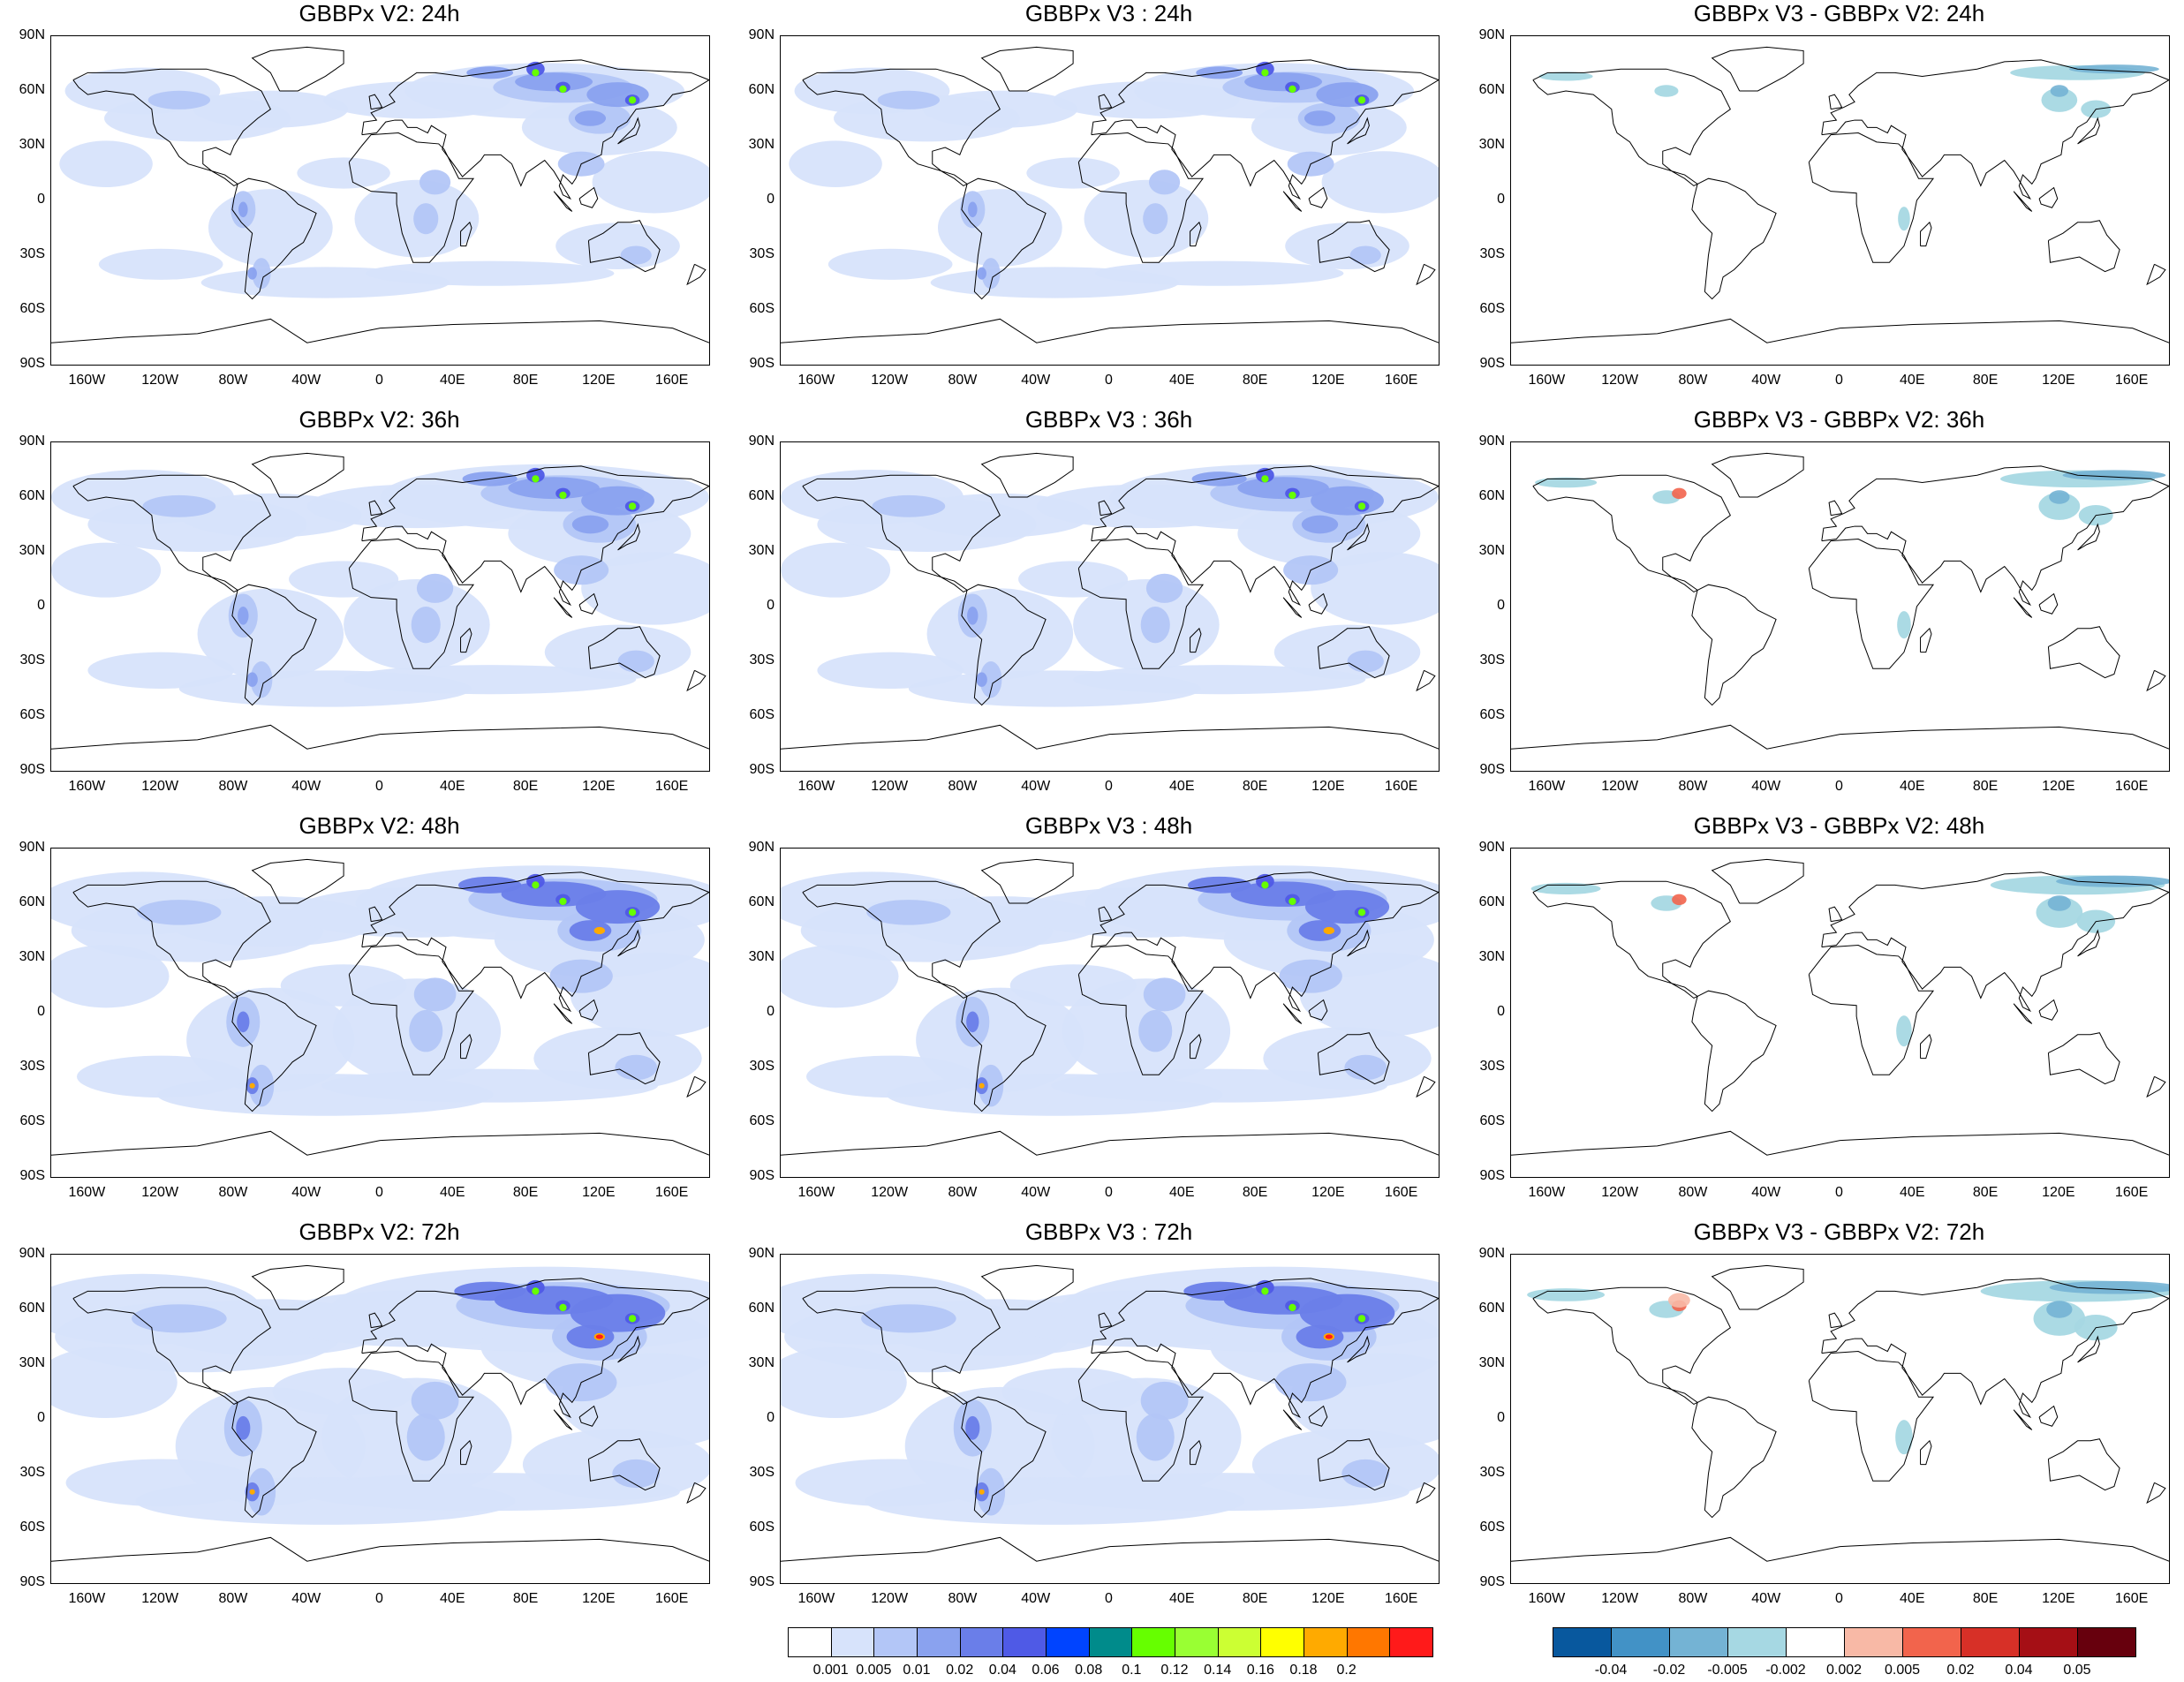 Image resolution: width=2184 pixels, height=1682 pixels. What do you see at coordinates (32, 1473) in the screenshot?
I see `lat-tick-label: 30S` at bounding box center [32, 1473].